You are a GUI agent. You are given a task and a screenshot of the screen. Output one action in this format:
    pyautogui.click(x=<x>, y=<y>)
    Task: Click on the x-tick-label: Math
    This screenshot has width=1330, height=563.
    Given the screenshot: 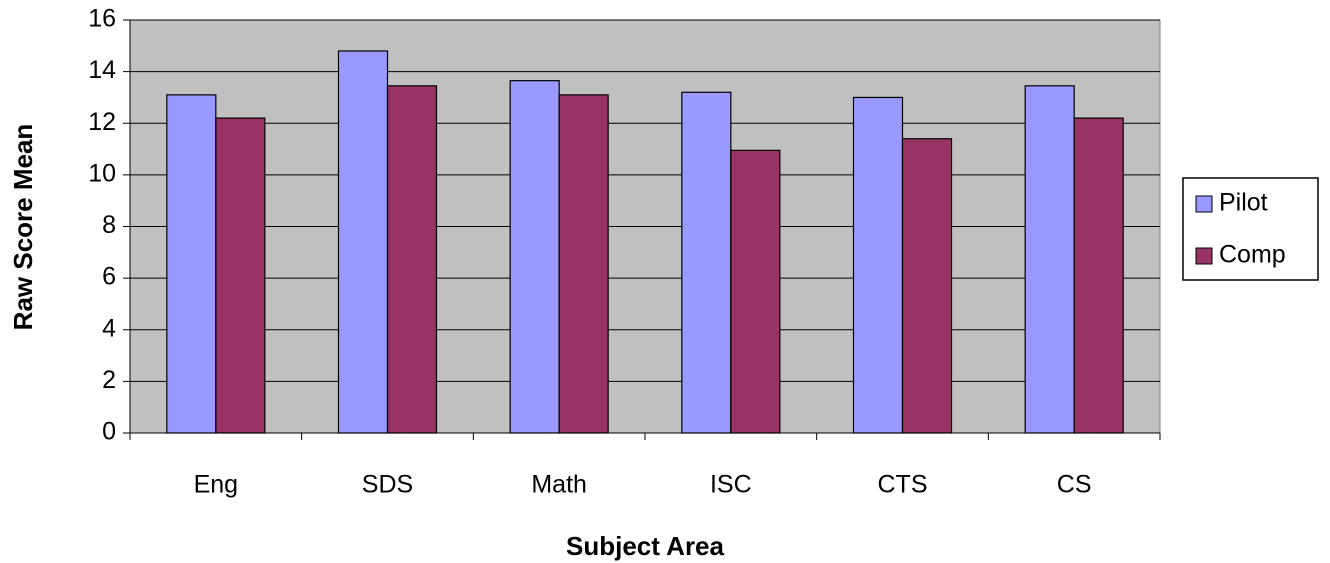 What is the action you would take?
    pyautogui.click(x=559, y=485)
    